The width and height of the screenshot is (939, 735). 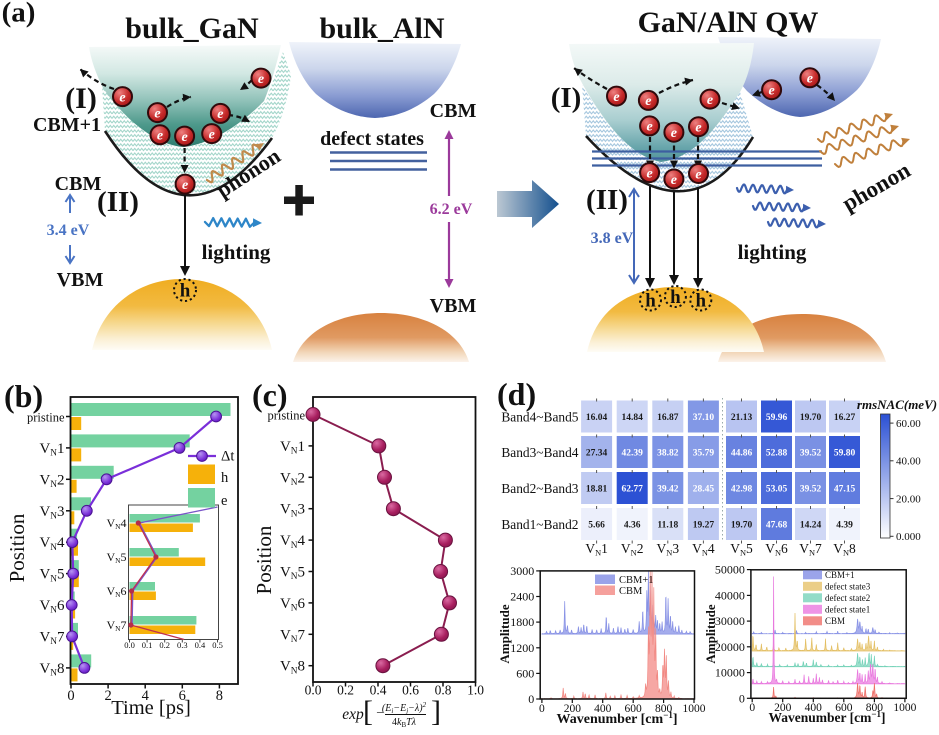 What do you see at coordinates (668, 490) in the screenshot?
I see `svg-text: 39.42` at bounding box center [668, 490].